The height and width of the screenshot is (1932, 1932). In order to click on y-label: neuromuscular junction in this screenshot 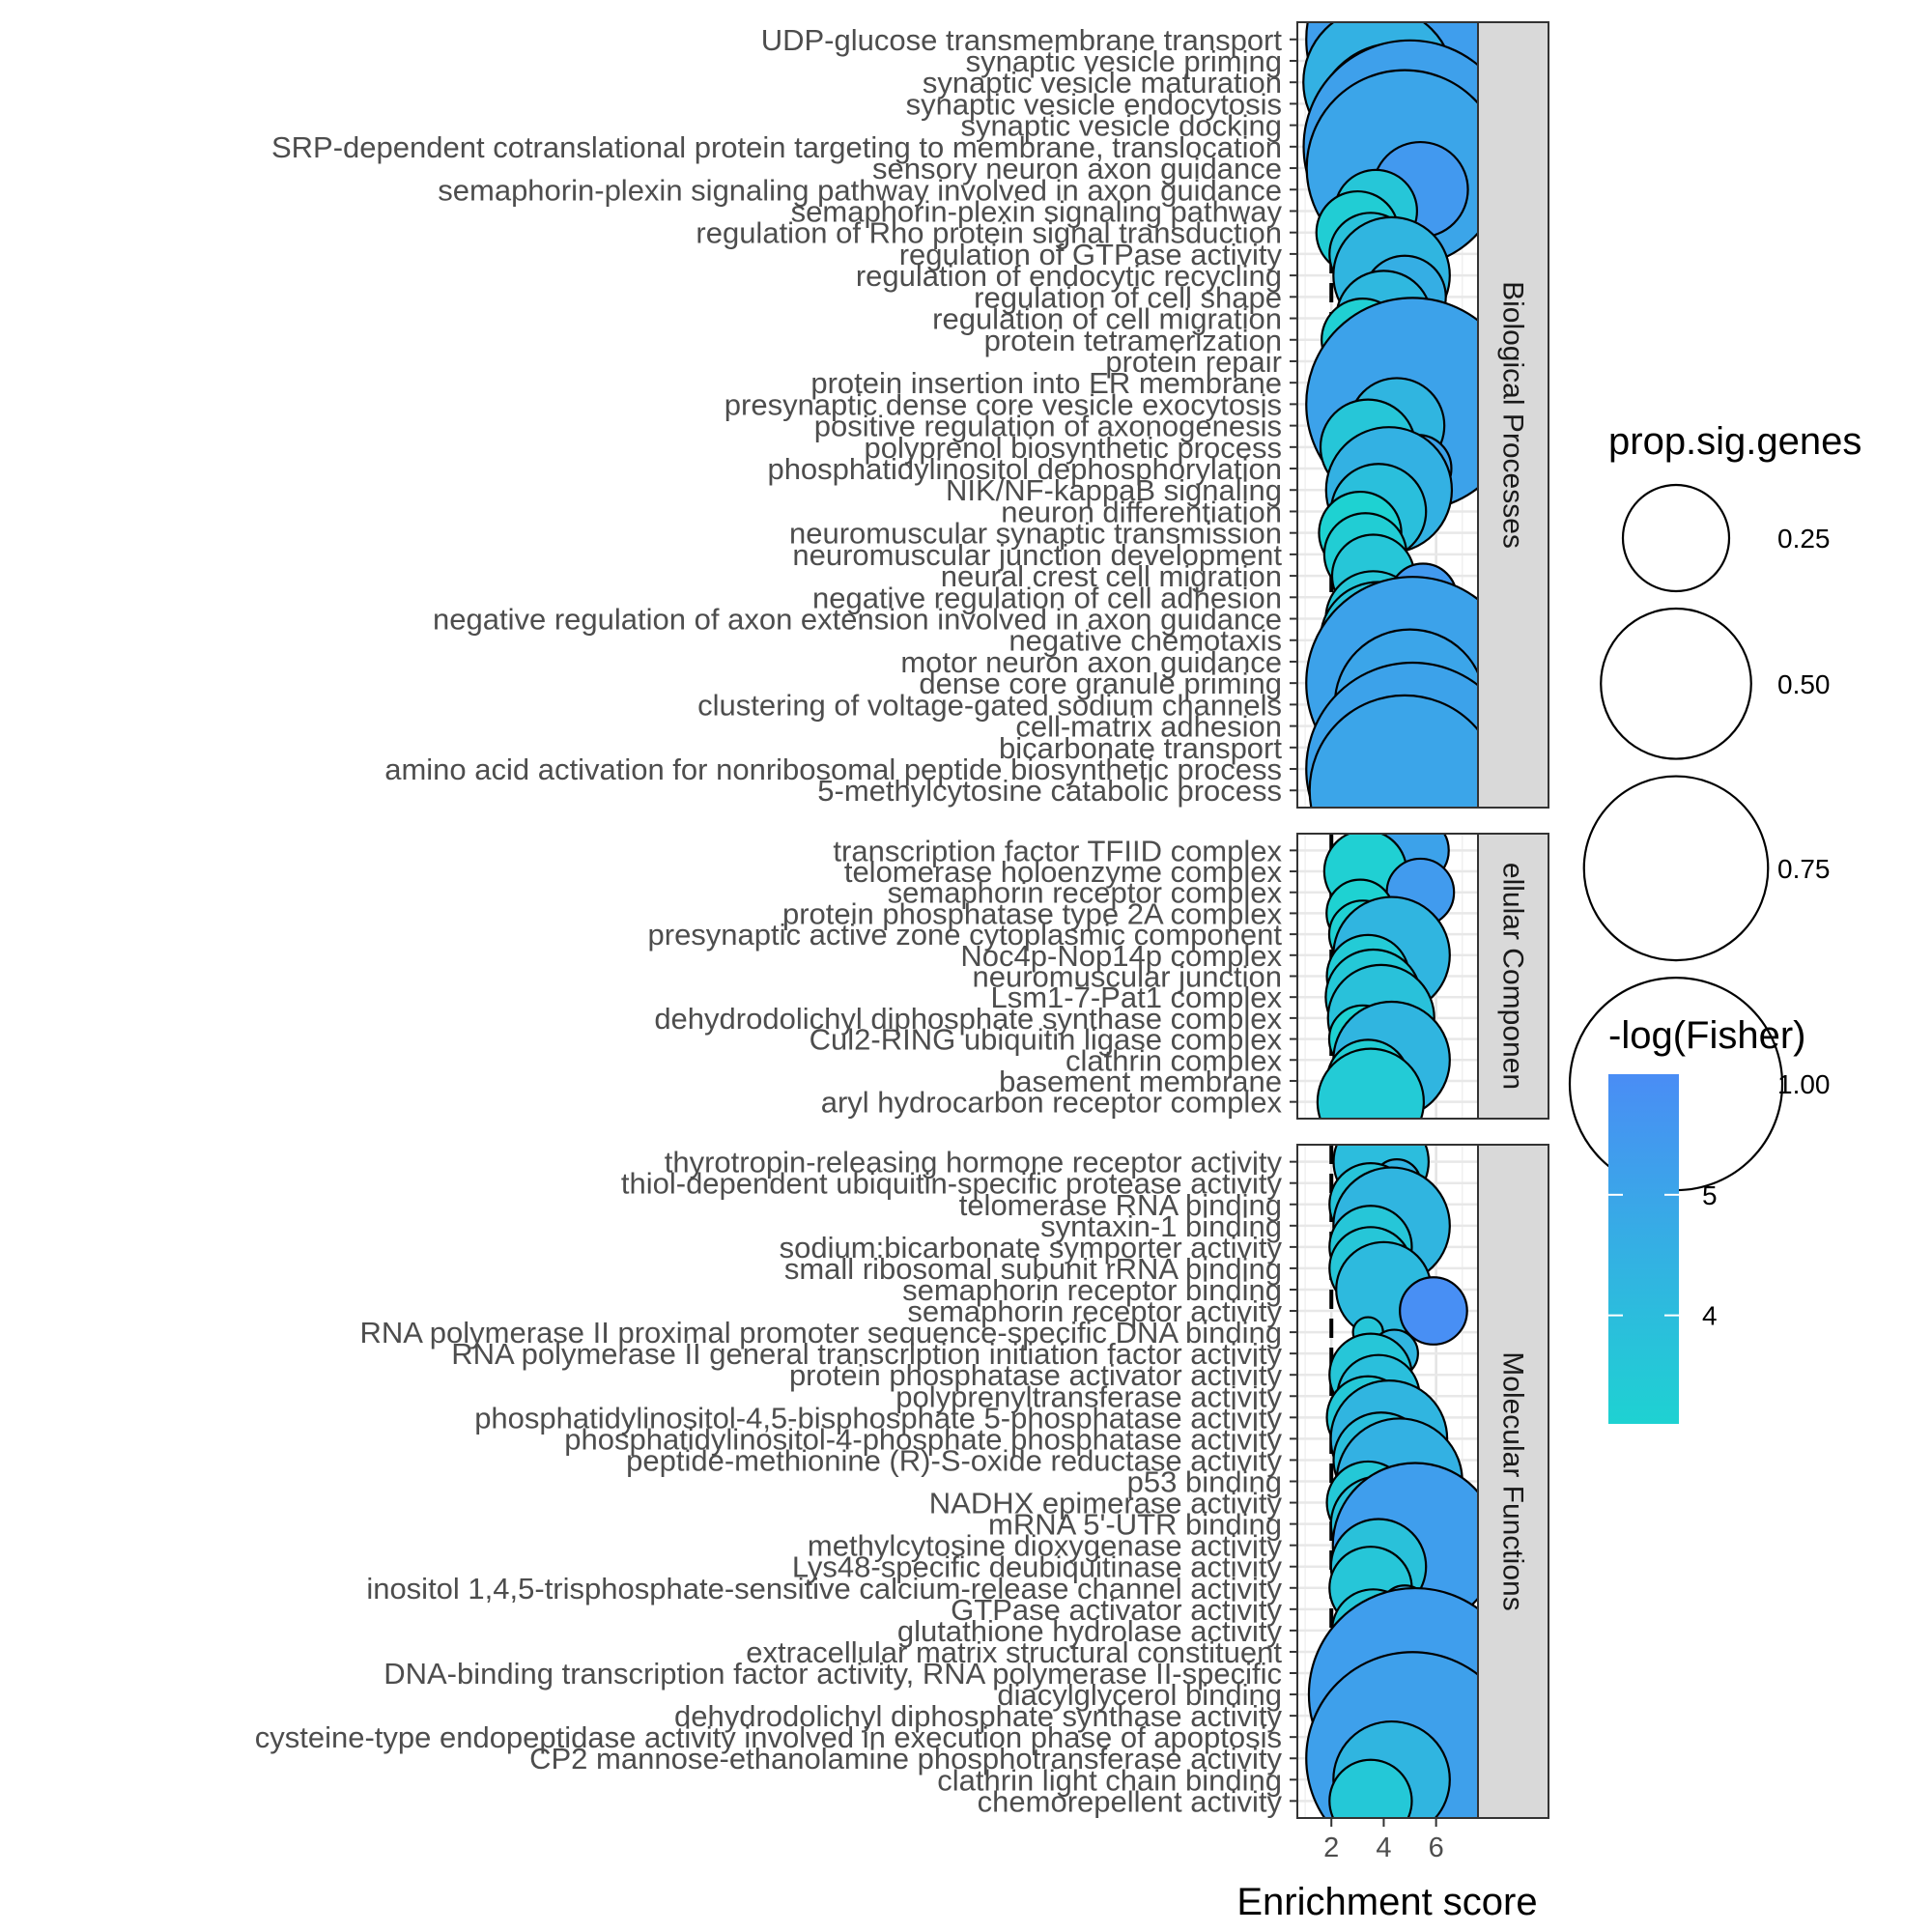, I will do `click(1127, 977)`.